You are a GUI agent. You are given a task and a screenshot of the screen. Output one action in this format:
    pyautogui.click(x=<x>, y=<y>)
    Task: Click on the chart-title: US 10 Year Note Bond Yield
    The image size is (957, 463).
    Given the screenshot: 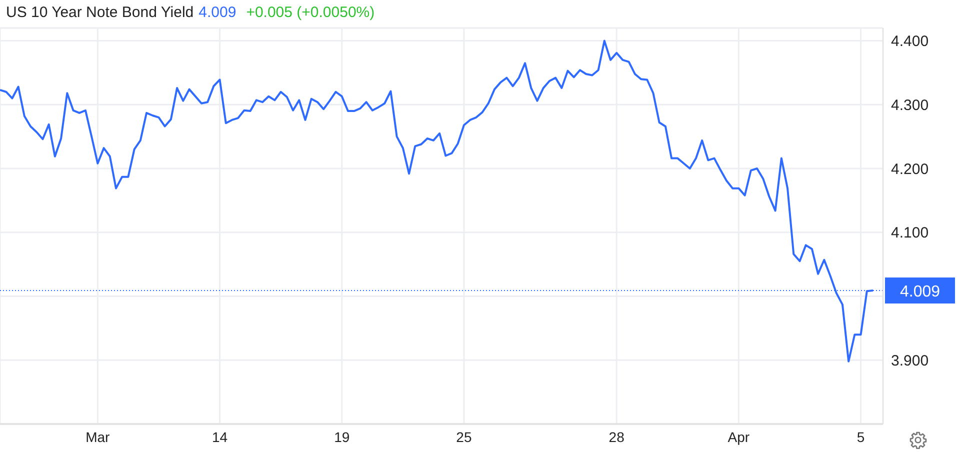 What is the action you would take?
    pyautogui.click(x=100, y=12)
    